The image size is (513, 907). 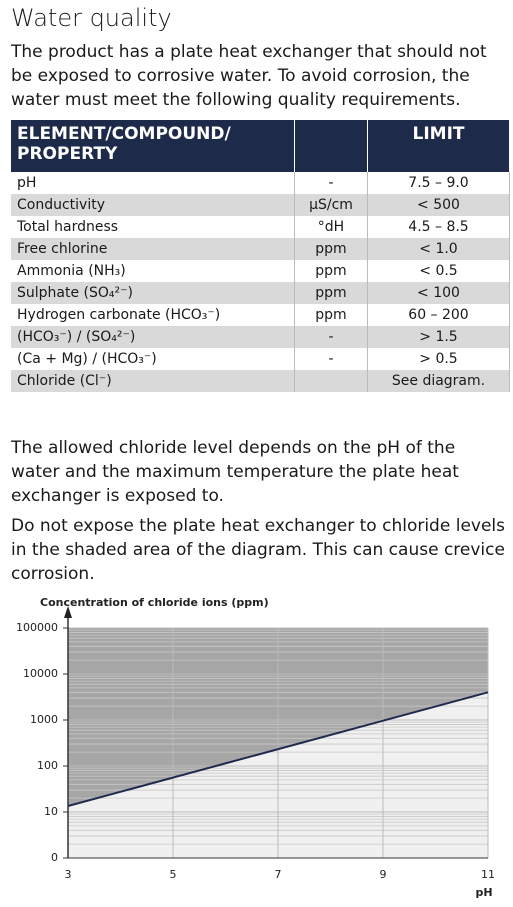 What do you see at coordinates (438, 183) in the screenshot?
I see `table-cell: 7.5 – 9.0` at bounding box center [438, 183].